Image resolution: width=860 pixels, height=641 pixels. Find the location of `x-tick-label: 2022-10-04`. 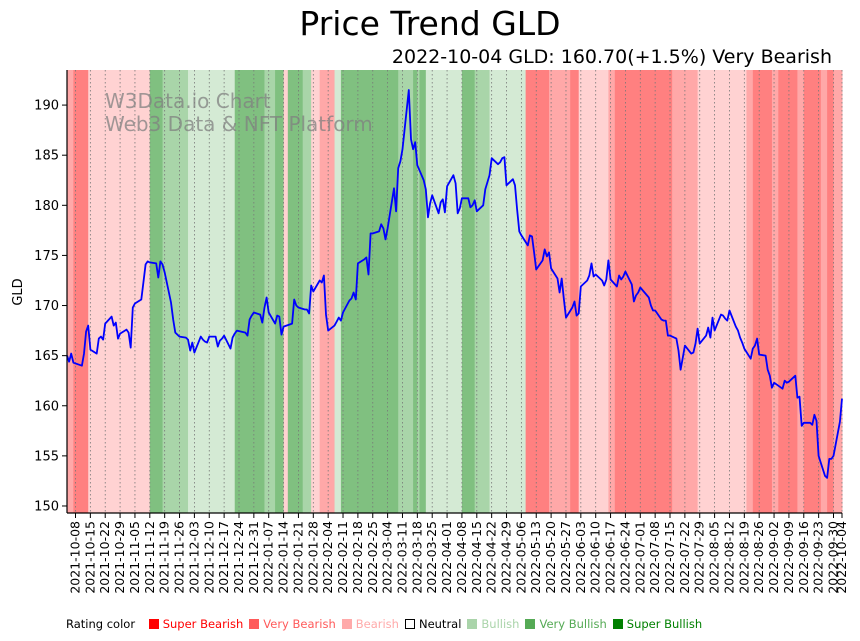

x-tick-label: 2022-10-04 is located at coordinates (841, 557).